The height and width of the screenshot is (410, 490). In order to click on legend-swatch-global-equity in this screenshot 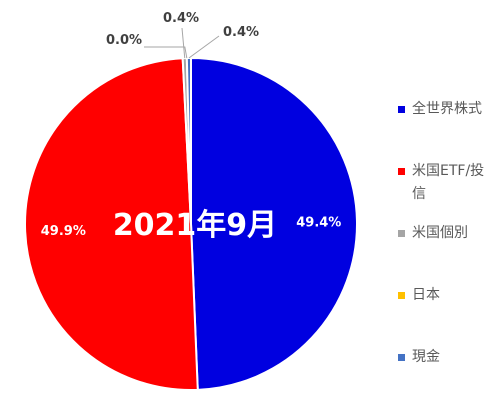, I will do `click(401, 109)`.